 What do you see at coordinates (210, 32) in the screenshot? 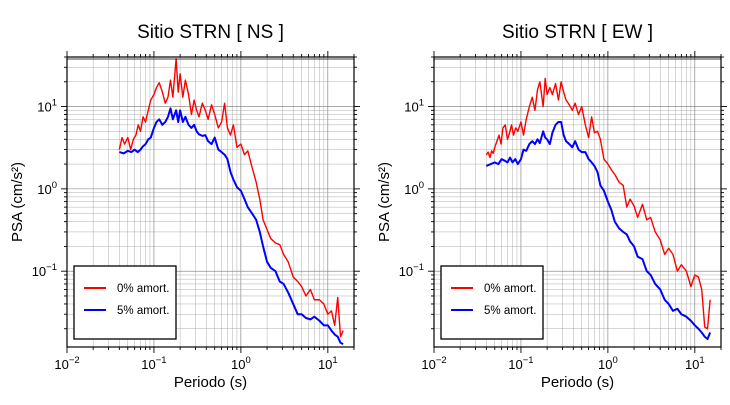
I see `chart-title: Sitio STRN [ NS ]` at bounding box center [210, 32].